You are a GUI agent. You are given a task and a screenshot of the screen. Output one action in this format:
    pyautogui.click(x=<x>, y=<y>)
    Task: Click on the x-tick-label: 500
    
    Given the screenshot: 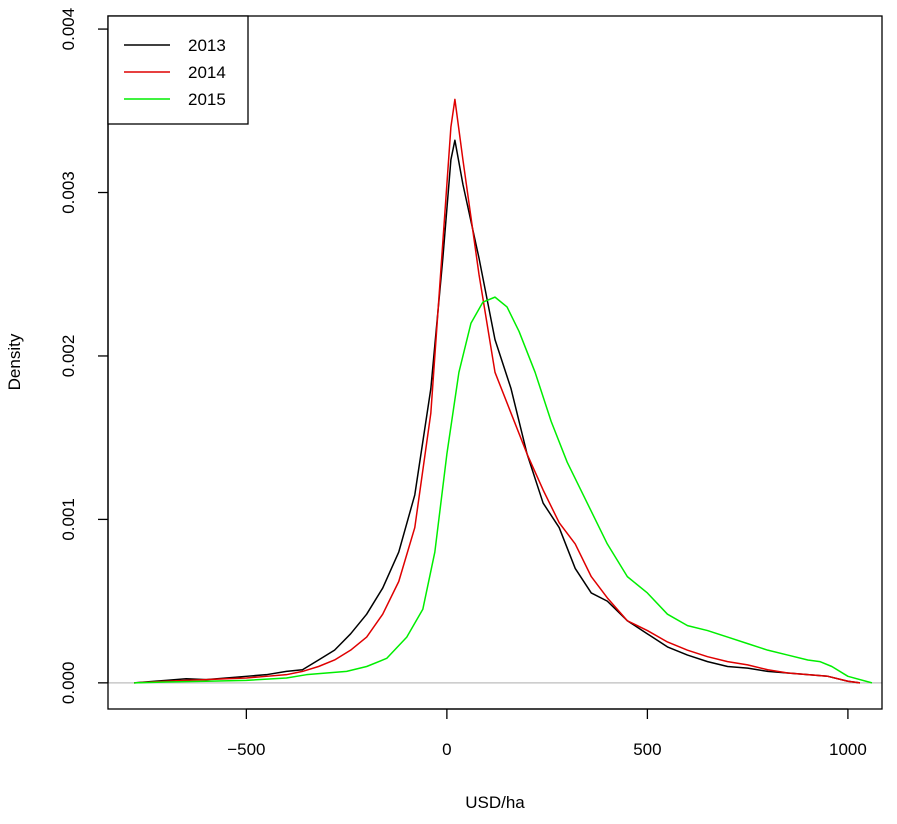 What is the action you would take?
    pyautogui.click(x=647, y=749)
    